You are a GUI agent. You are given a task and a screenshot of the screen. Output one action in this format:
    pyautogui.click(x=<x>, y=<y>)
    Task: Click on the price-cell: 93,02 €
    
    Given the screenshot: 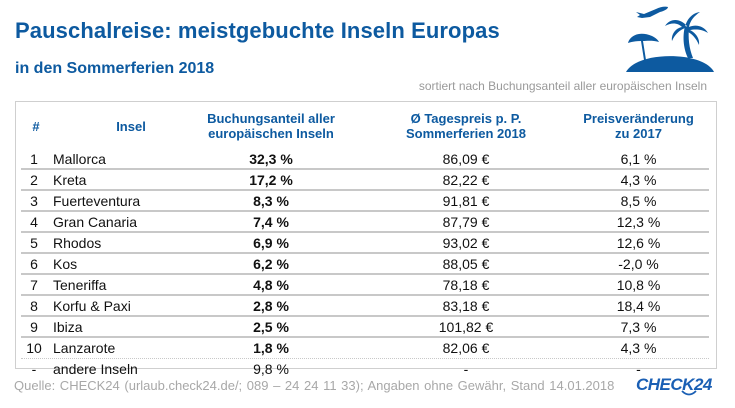 What is the action you would take?
    pyautogui.click(x=466, y=243)
    